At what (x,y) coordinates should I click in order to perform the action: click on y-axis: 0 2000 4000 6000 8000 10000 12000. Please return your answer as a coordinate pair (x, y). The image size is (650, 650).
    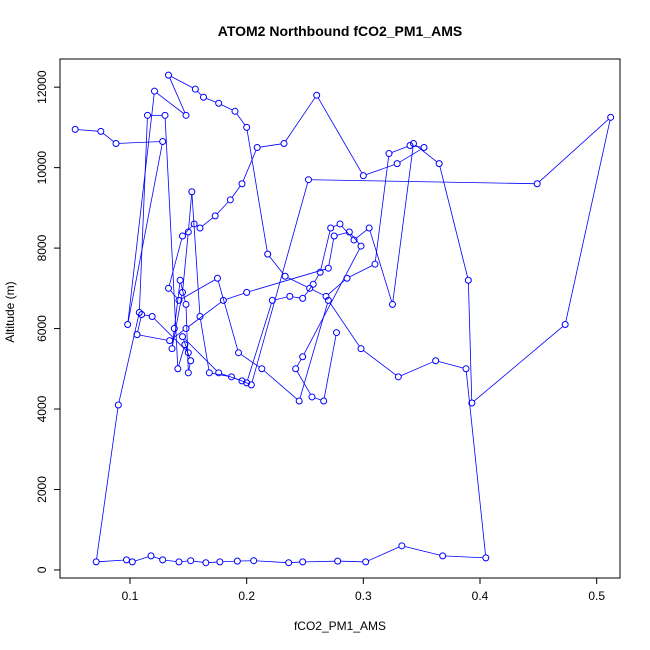
    Looking at the image, I should click on (47, 321).